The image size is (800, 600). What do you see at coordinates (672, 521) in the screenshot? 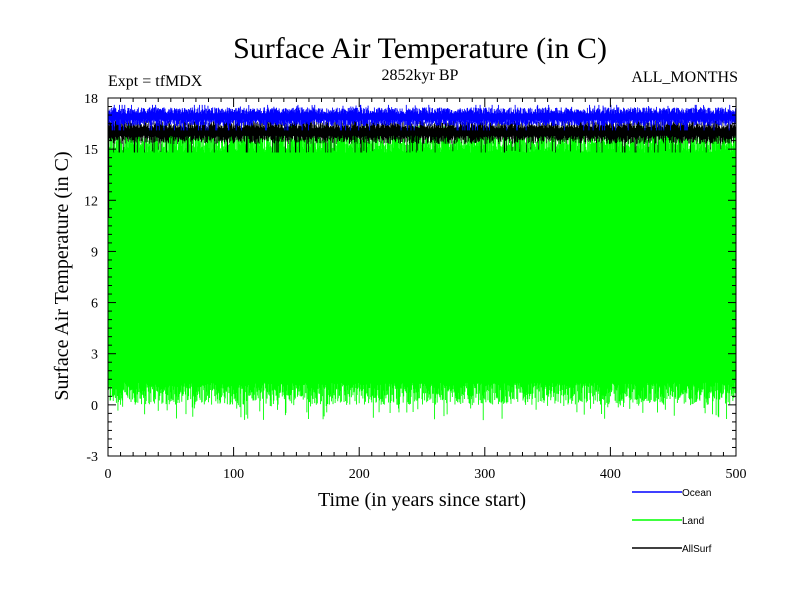
I see `legend: Ocean Land AllSurf` at bounding box center [672, 521].